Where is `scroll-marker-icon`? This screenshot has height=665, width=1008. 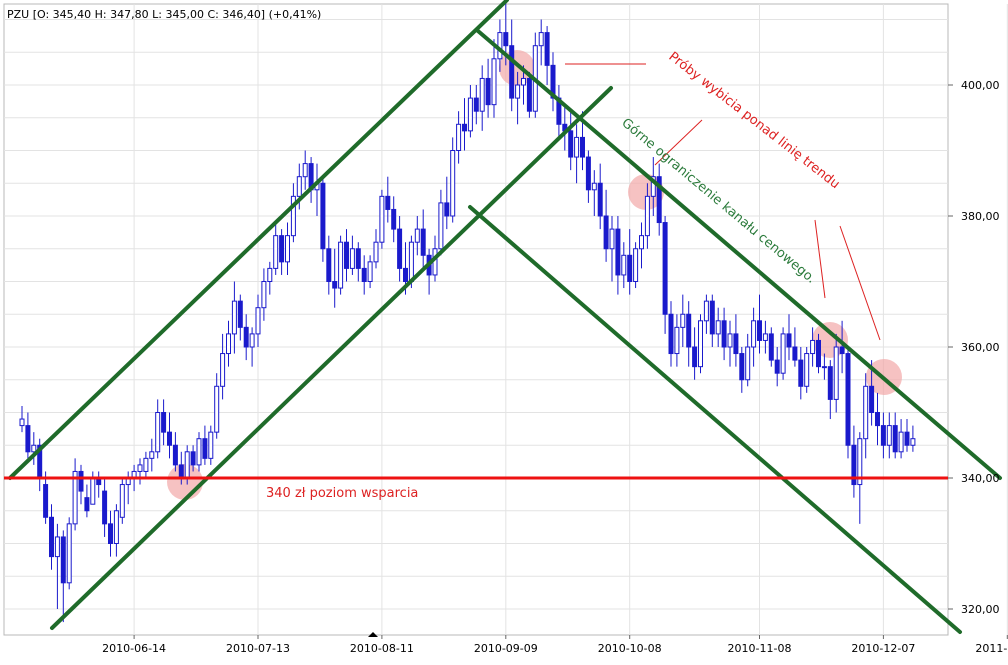
scroll-marker-icon is located at coordinates (373, 634).